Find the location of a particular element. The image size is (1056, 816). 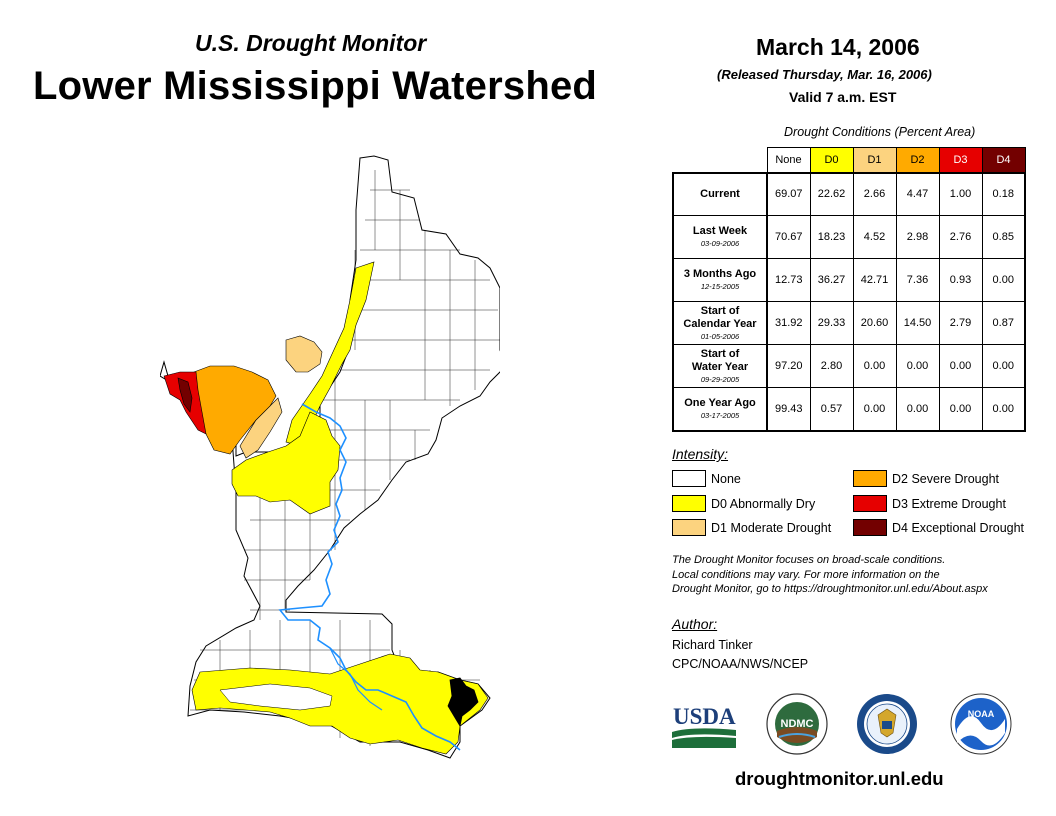

table-cell: 2.76 is located at coordinates (960, 237).